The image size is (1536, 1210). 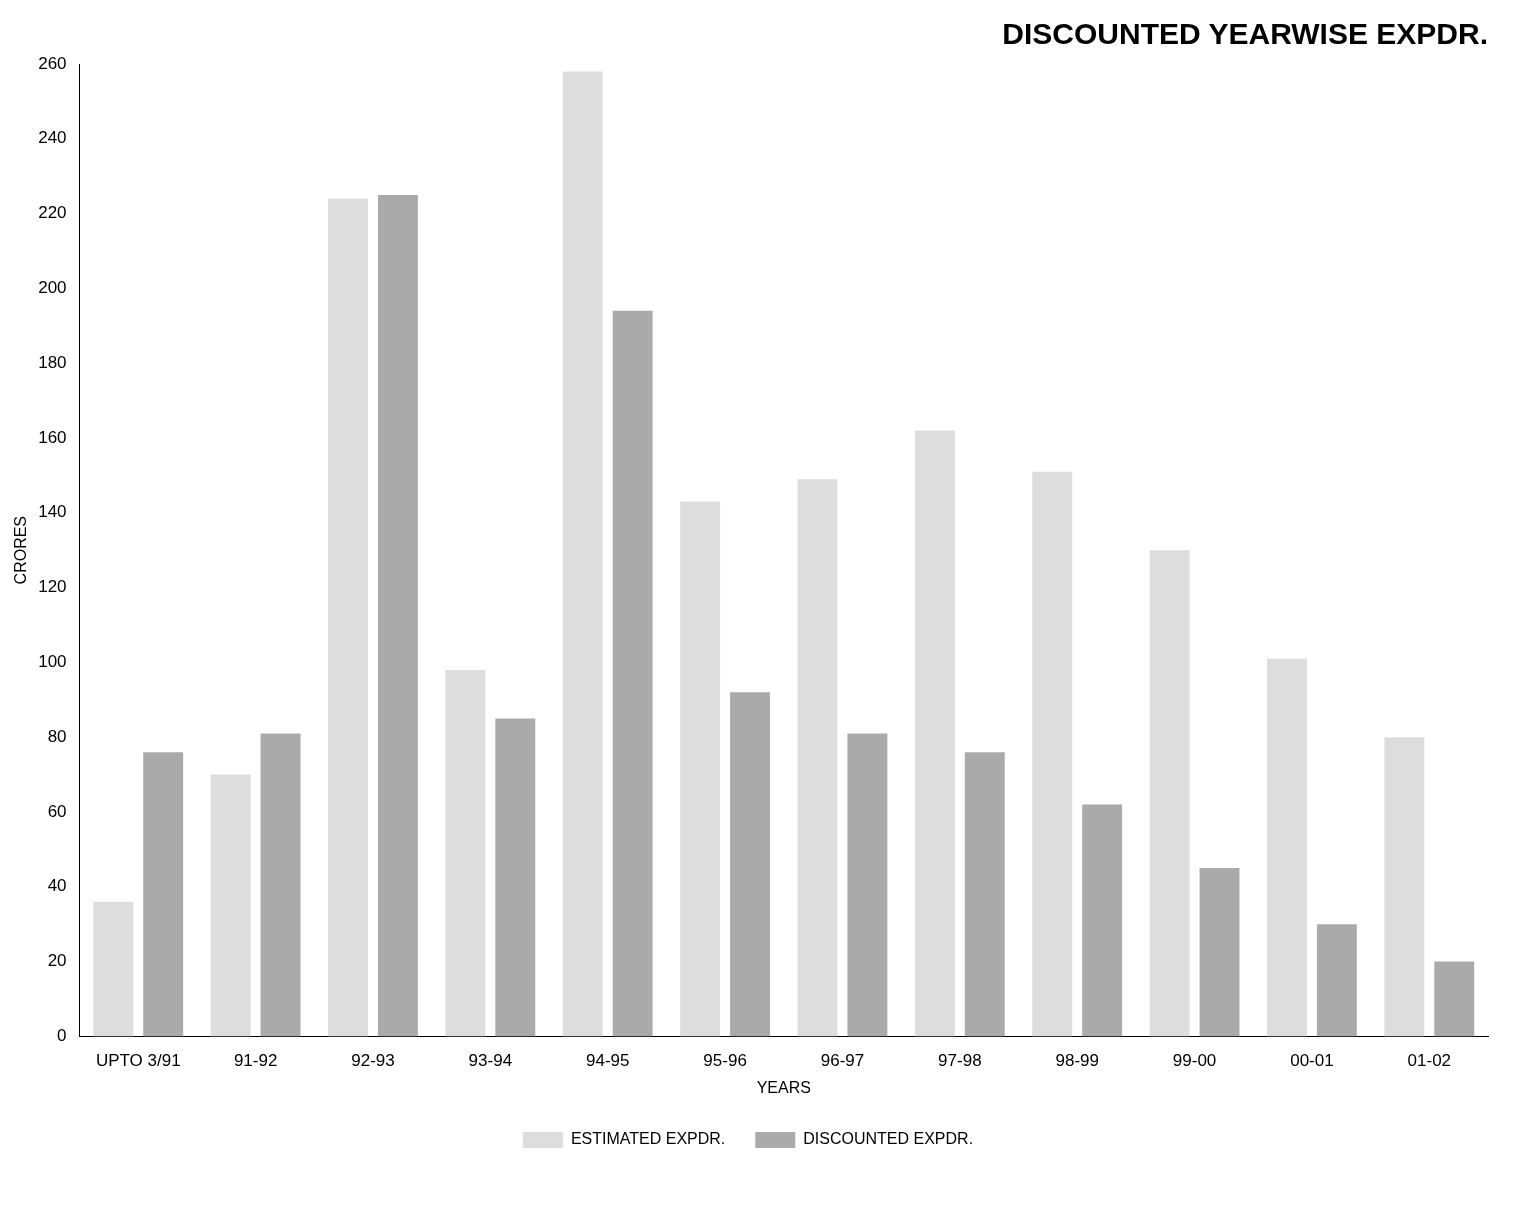 What do you see at coordinates (57, 961) in the screenshot?
I see `y-tick-label: 20` at bounding box center [57, 961].